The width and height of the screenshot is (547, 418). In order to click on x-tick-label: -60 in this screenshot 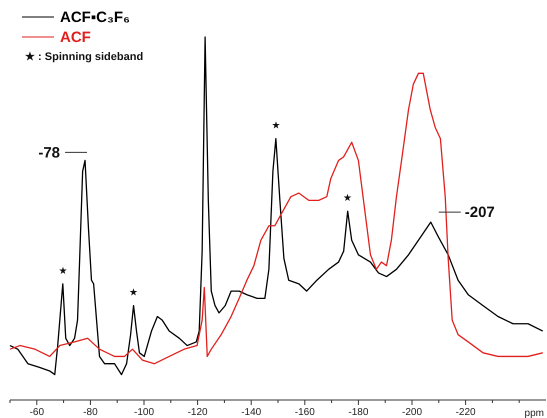, I will do `click(37, 412)`.